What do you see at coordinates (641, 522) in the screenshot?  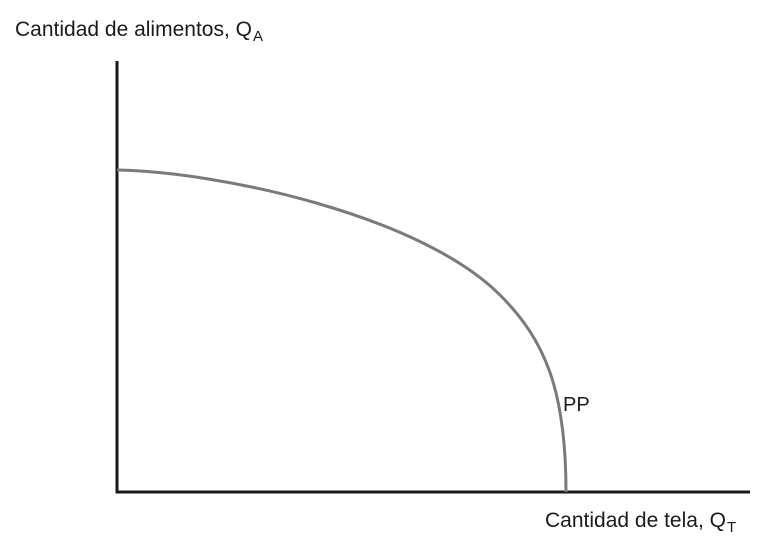 I see `x-axis-label: Cantidad de tela, QT` at bounding box center [641, 522].